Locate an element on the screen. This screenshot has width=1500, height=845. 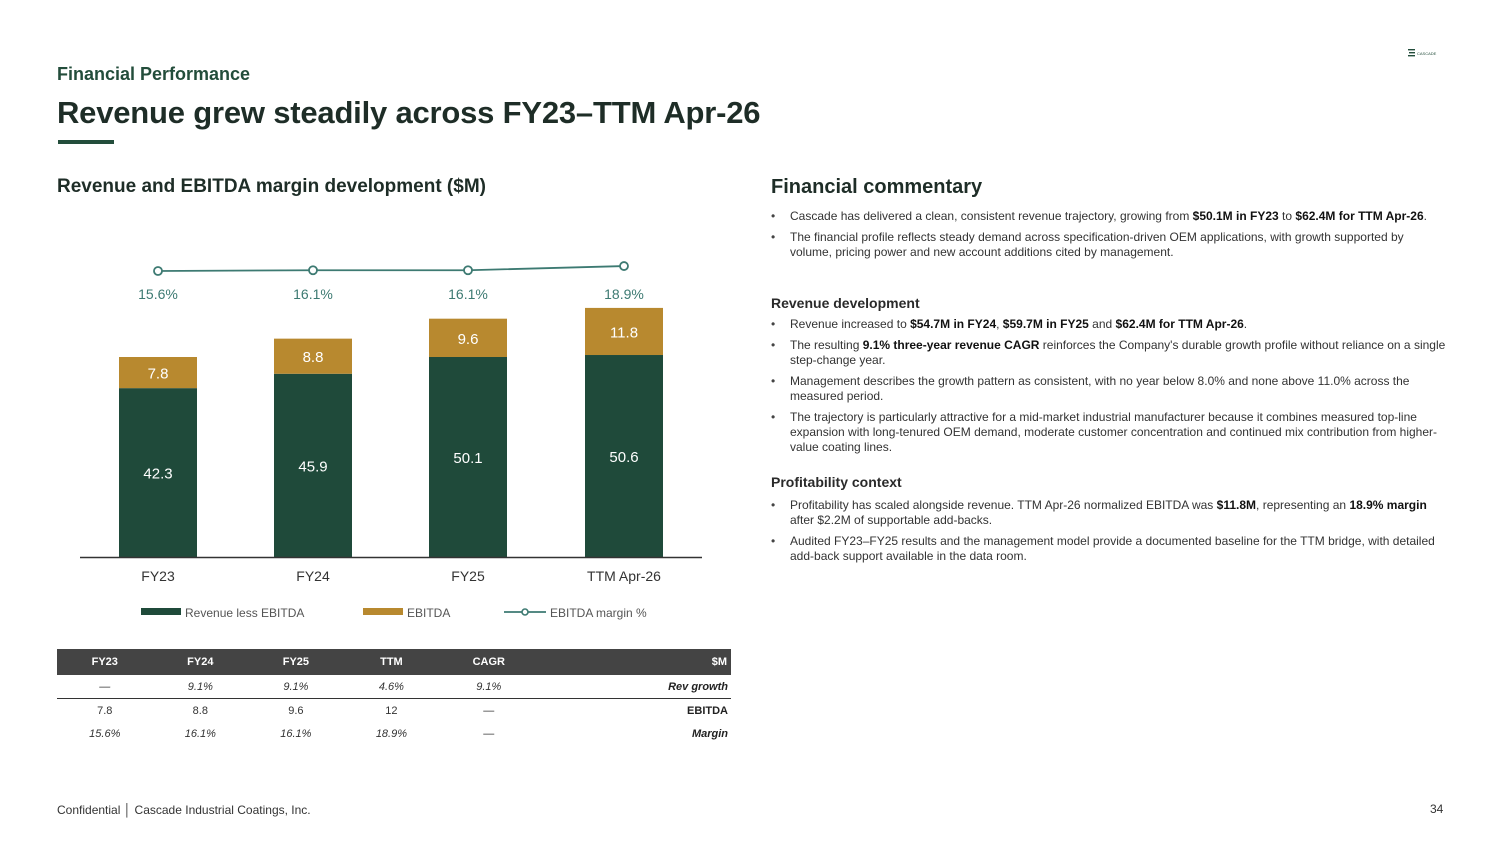
data-label-ebitda: 11.8 is located at coordinates (624, 332).